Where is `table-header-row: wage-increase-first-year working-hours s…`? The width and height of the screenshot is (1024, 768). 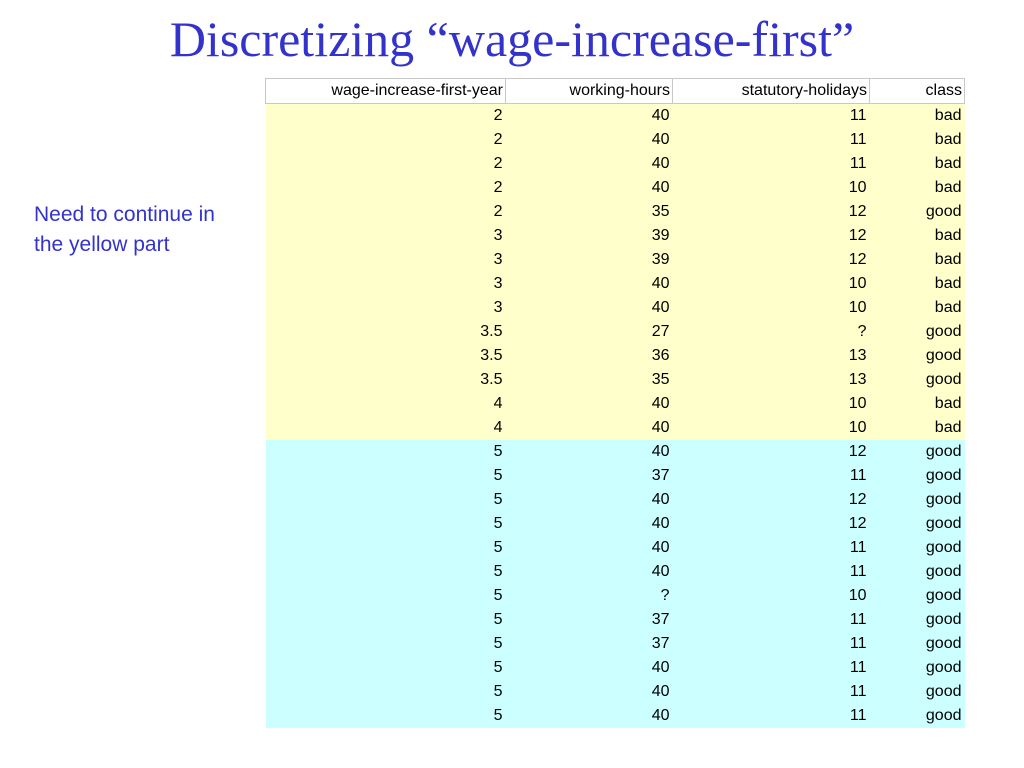 table-header-row: wage-increase-first-year working-hours s… is located at coordinates (615, 91).